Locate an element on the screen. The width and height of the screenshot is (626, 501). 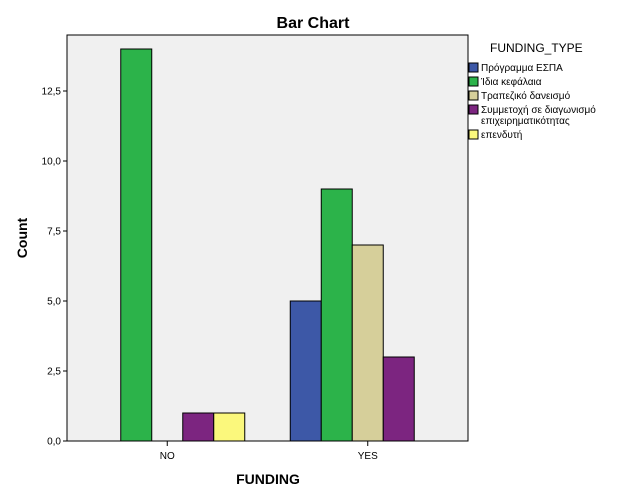
x-tick-label: YES is located at coordinates (368, 456).